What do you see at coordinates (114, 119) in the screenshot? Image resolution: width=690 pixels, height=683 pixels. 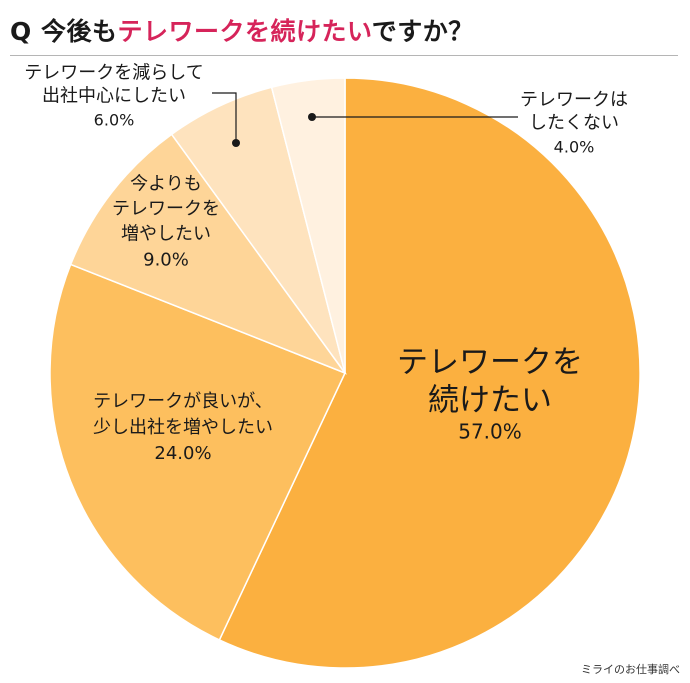 I see `slice-value-4: 6.0%` at bounding box center [114, 119].